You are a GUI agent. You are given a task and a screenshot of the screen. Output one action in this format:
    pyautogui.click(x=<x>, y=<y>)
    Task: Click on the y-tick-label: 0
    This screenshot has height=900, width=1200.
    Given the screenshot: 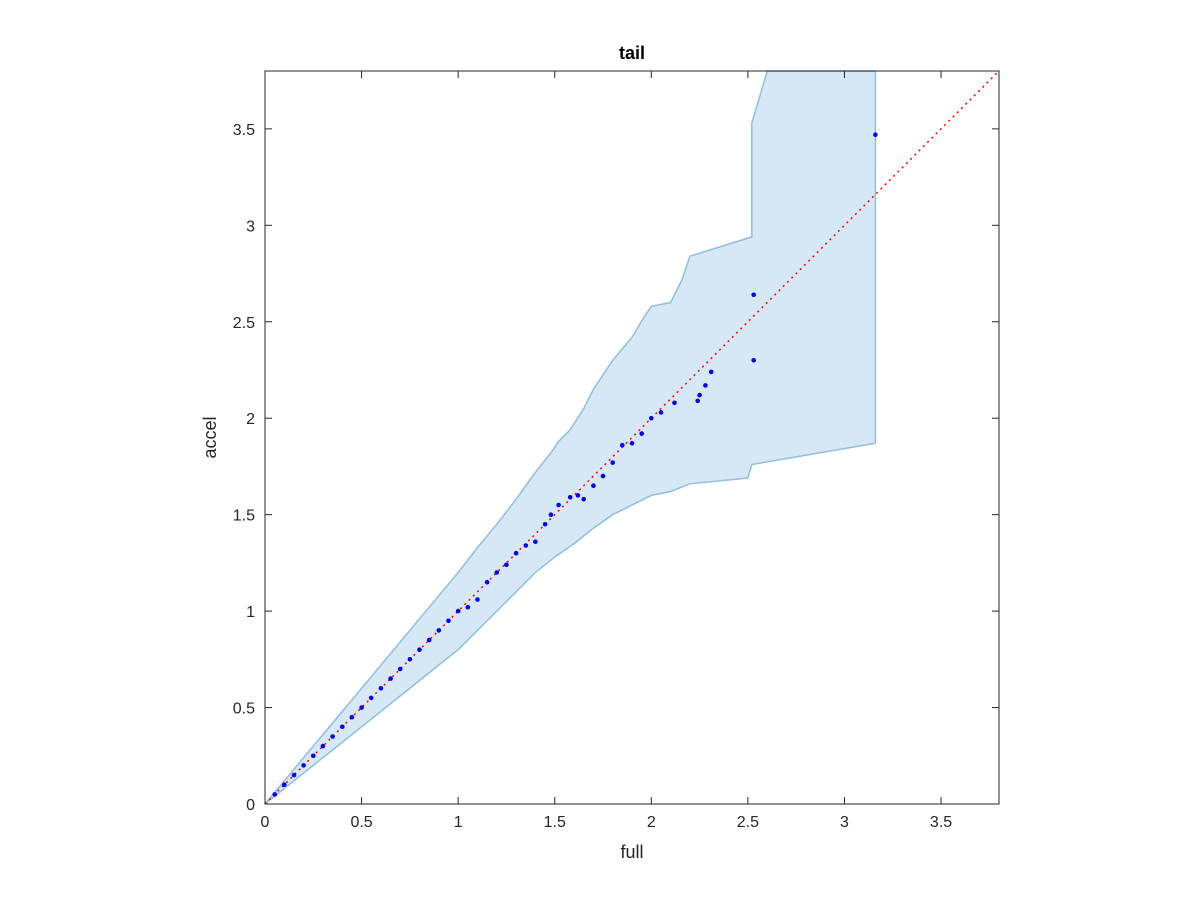 What is the action you would take?
    pyautogui.click(x=250, y=805)
    